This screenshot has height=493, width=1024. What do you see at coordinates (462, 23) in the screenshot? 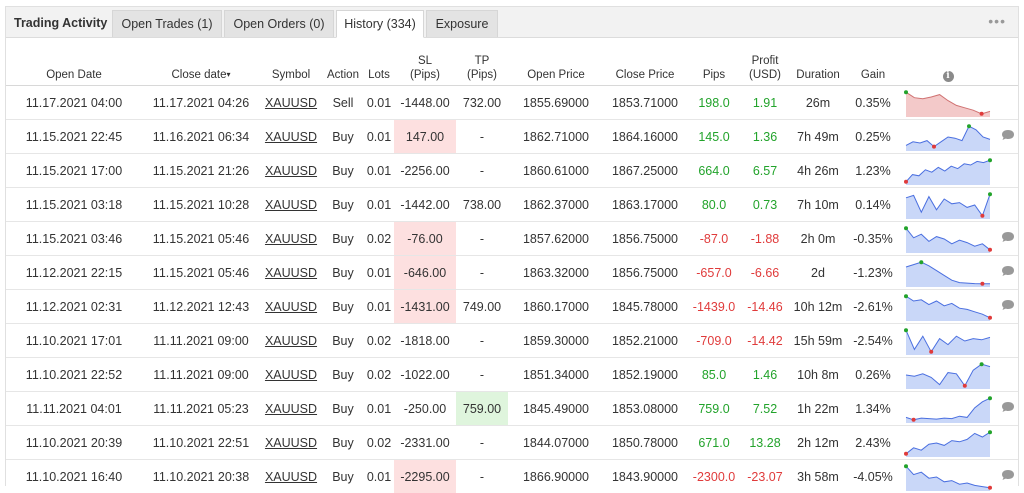
I see `tab-exposure: Exposure` at bounding box center [462, 23].